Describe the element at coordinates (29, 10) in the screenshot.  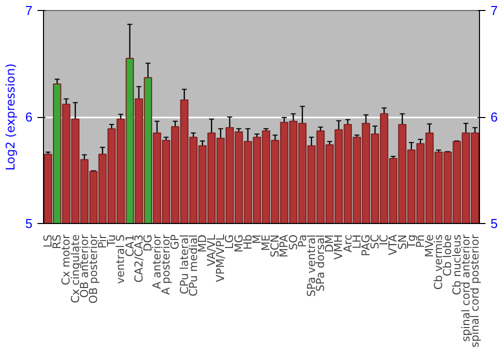
I see `y-tick-label: 7` at that location.